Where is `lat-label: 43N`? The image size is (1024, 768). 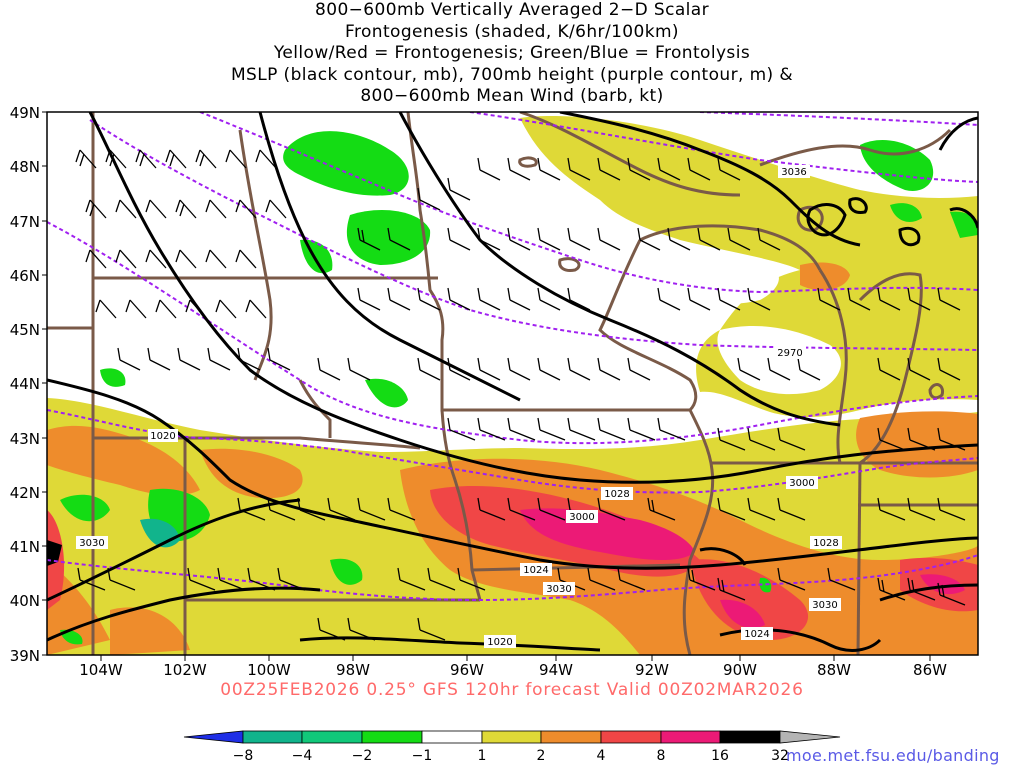
lat-label: 43N is located at coordinates (25, 439).